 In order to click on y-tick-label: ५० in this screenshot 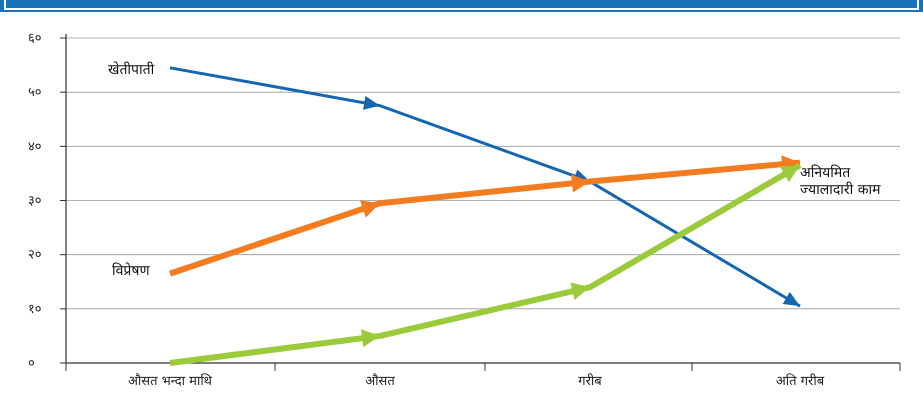, I will do `click(35, 92)`.